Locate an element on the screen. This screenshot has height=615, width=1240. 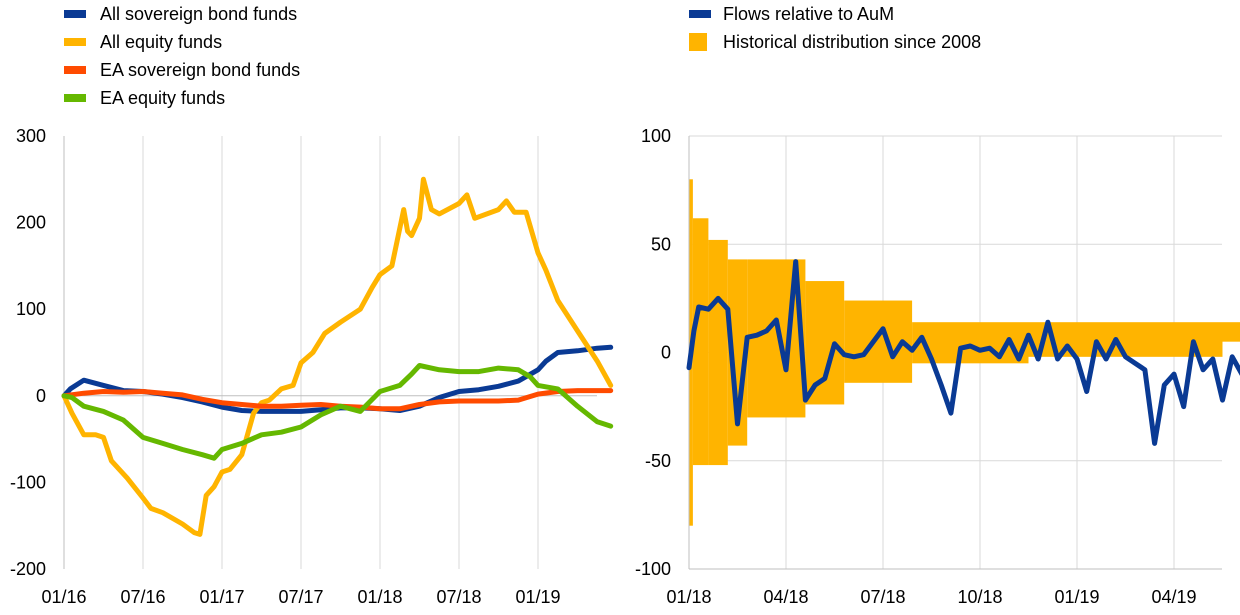
legend-swatch-ea-equity-funds is located at coordinates (75, 98).